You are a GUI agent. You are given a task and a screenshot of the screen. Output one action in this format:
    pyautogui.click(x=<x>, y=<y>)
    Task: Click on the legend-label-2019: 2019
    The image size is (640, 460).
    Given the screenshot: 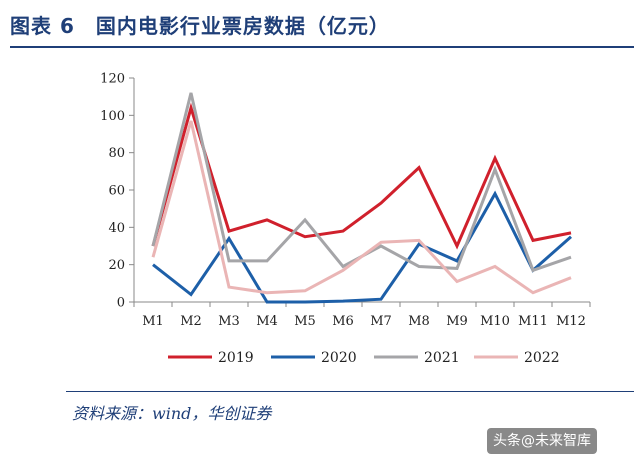 What is the action you would take?
    pyautogui.click(x=236, y=358)
    